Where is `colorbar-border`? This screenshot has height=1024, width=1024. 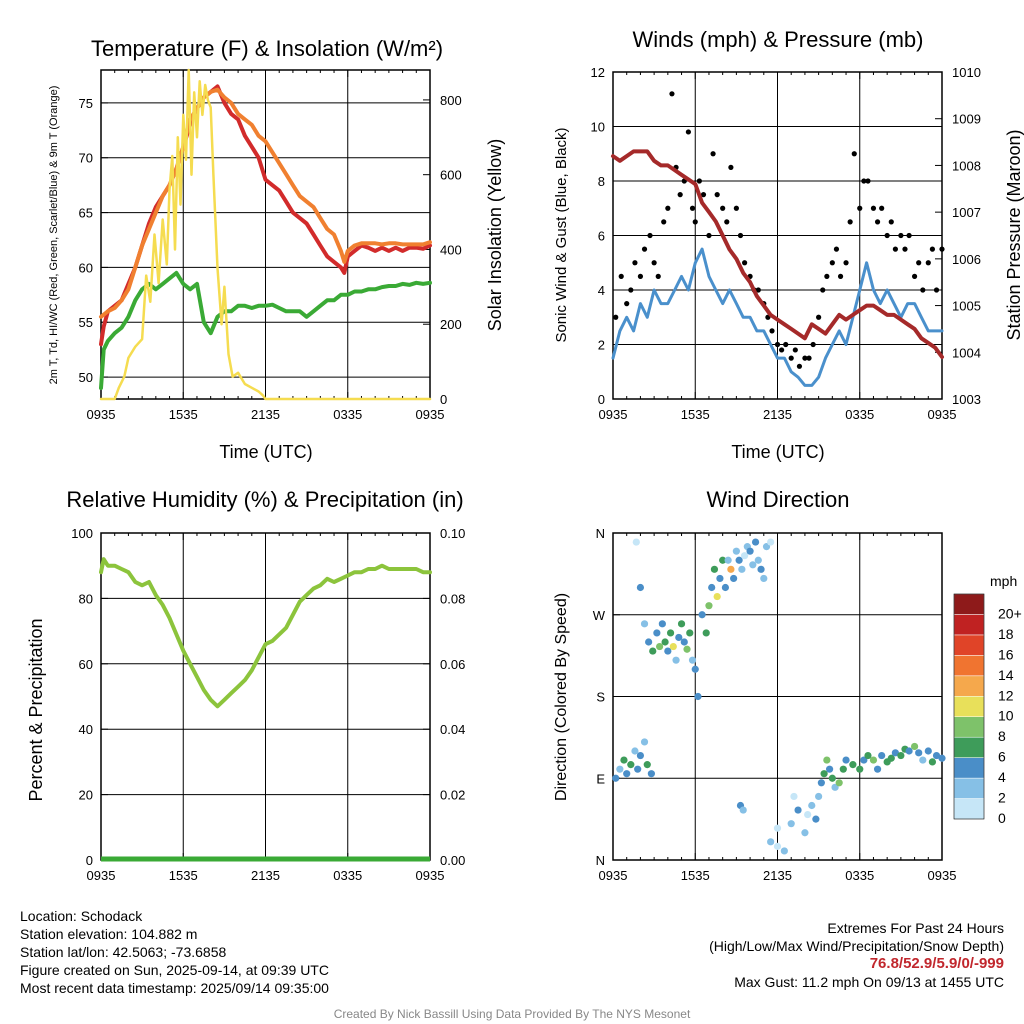
colorbar-border is located at coordinates (969, 706).